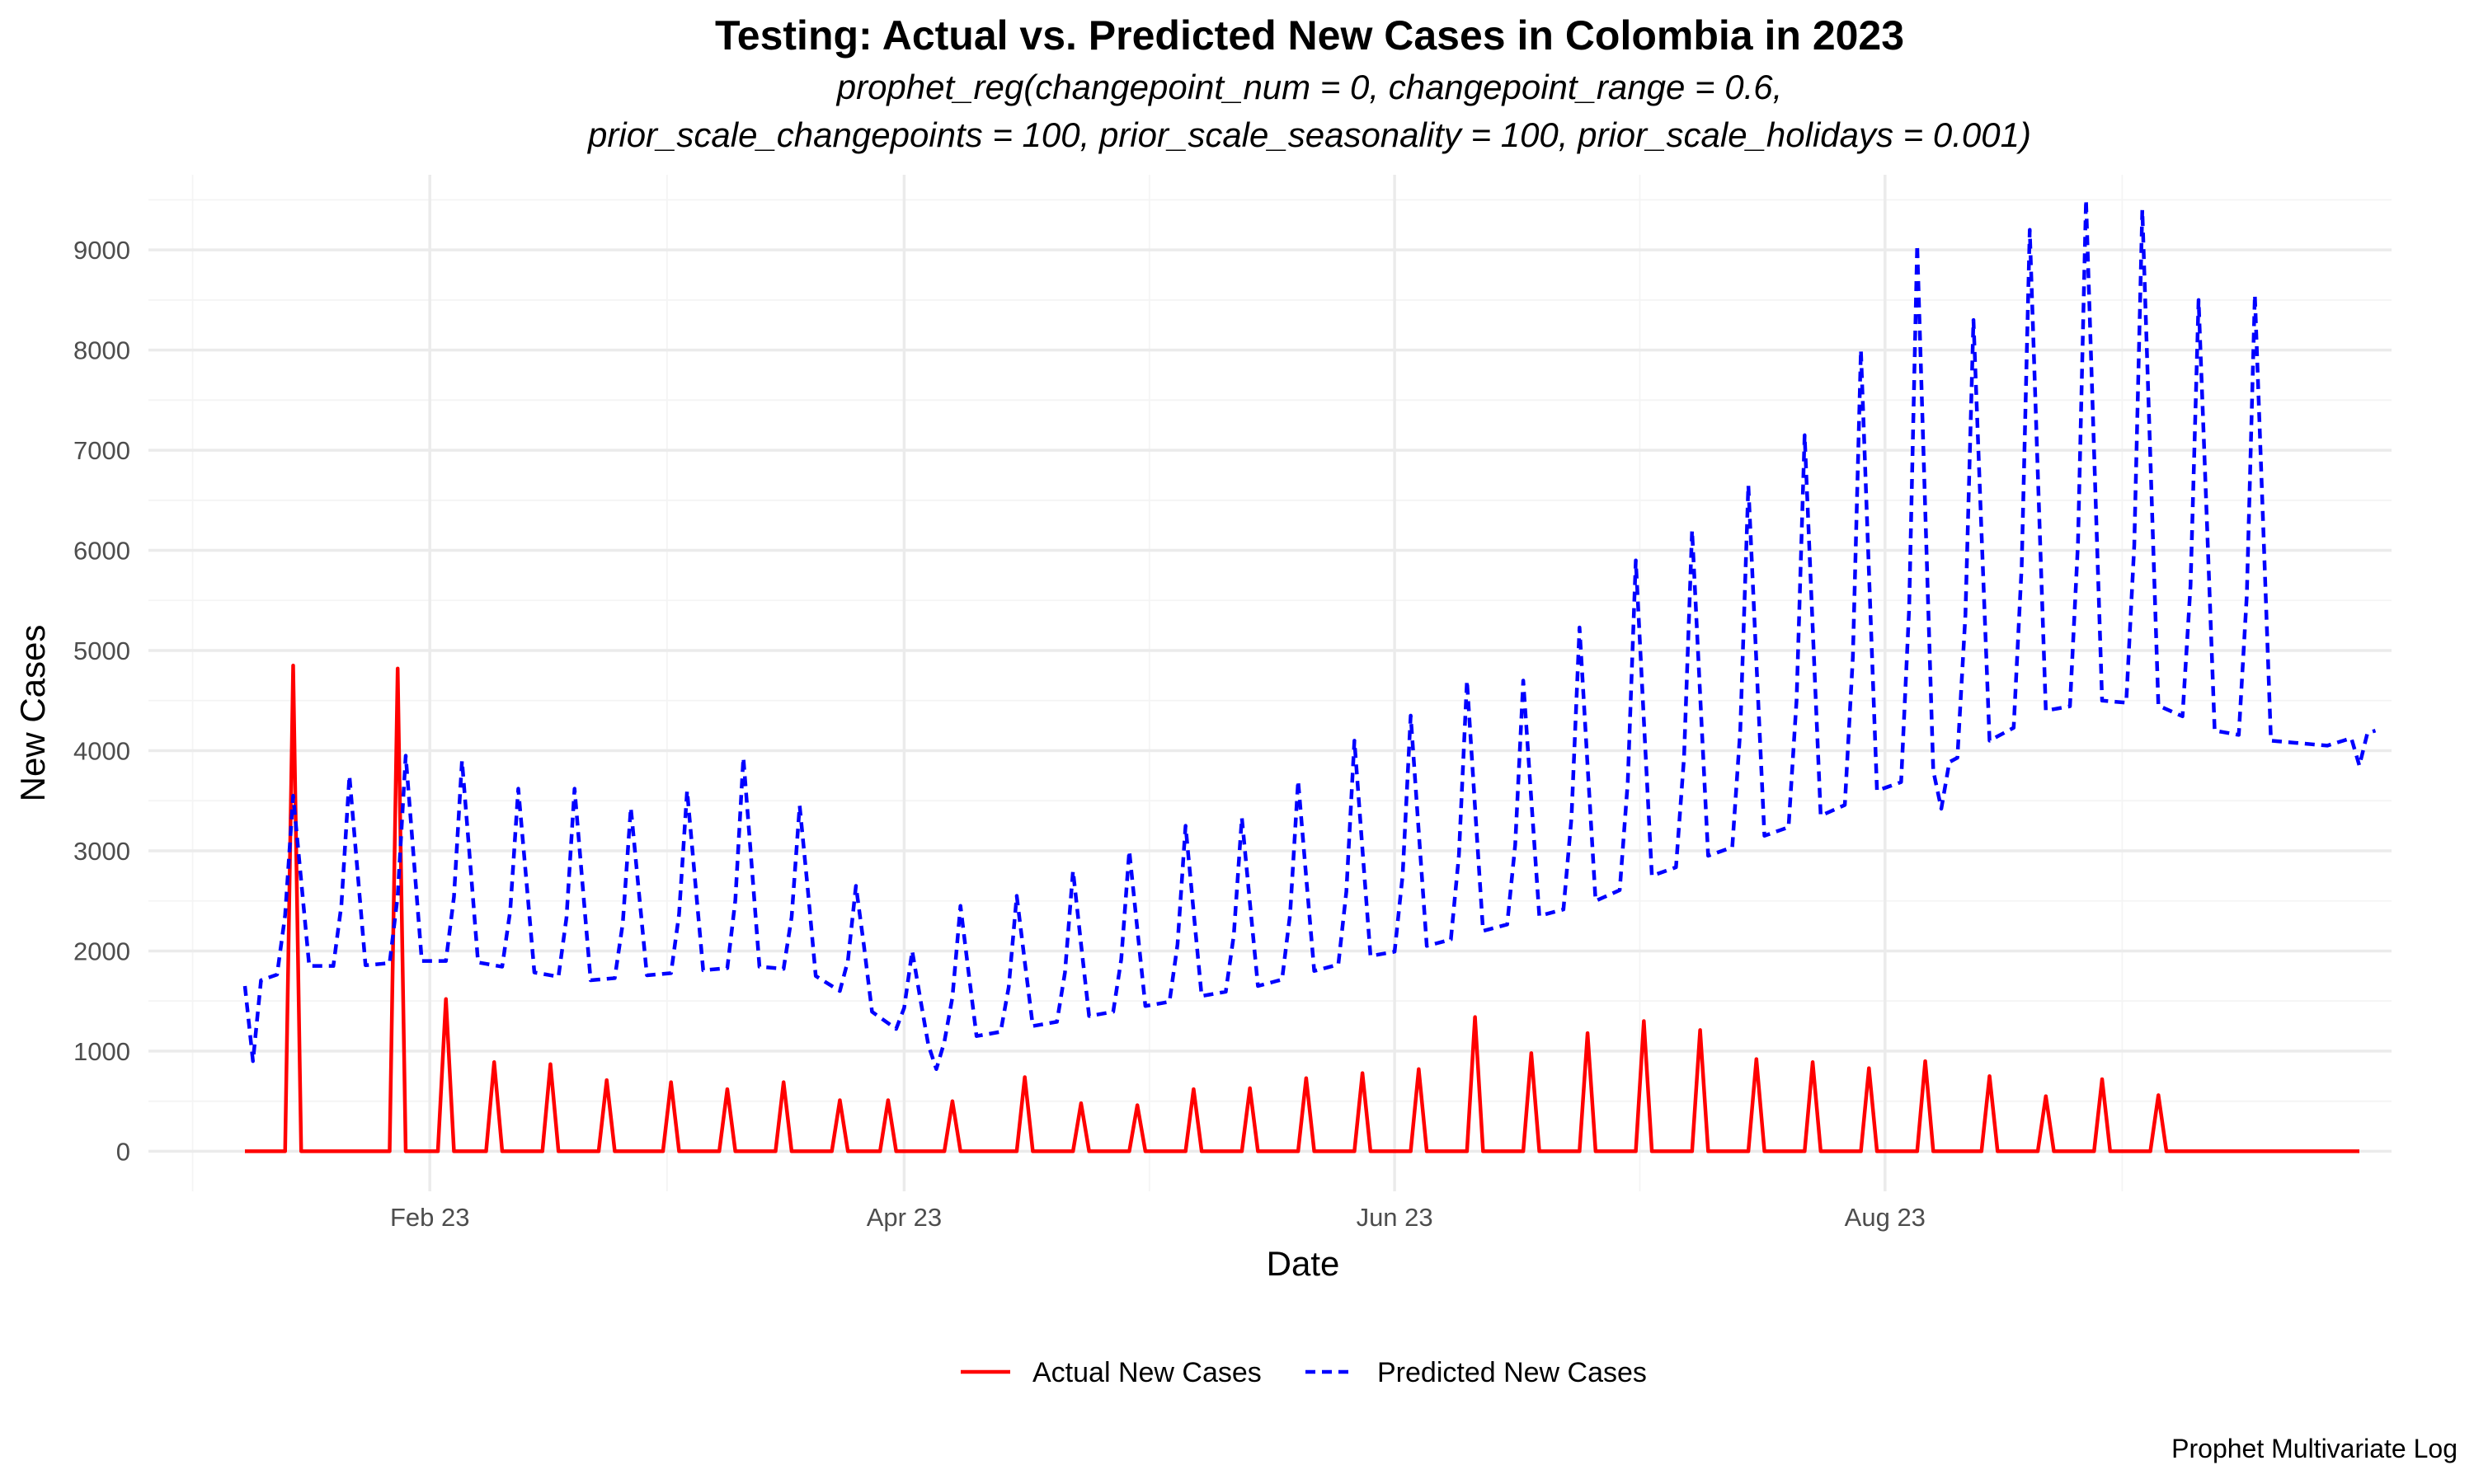 The height and width of the screenshot is (1484, 2474). Describe the element at coordinates (1303, 1263) in the screenshot. I see `x-axis-title: Date` at that location.